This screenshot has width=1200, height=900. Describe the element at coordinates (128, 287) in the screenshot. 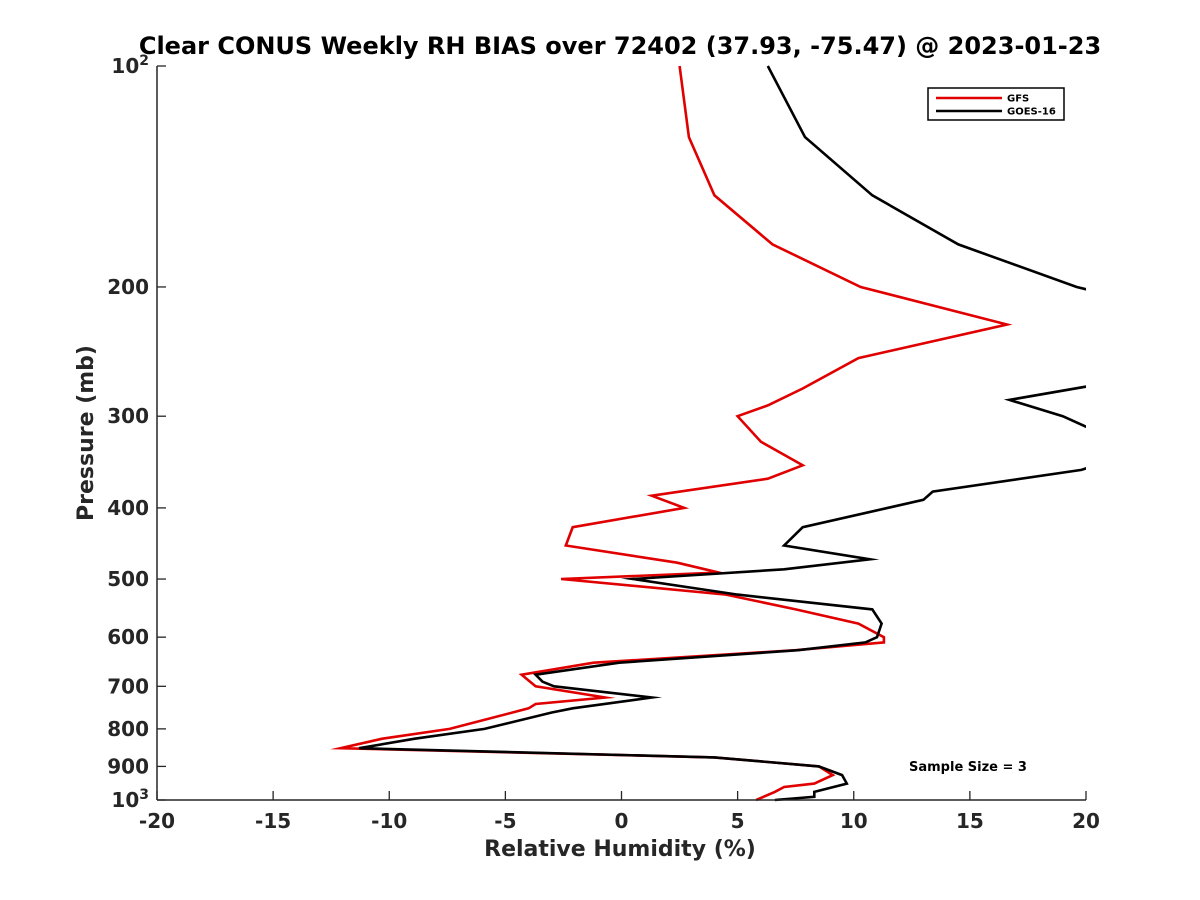

I see `y-tick-label: 200` at that location.